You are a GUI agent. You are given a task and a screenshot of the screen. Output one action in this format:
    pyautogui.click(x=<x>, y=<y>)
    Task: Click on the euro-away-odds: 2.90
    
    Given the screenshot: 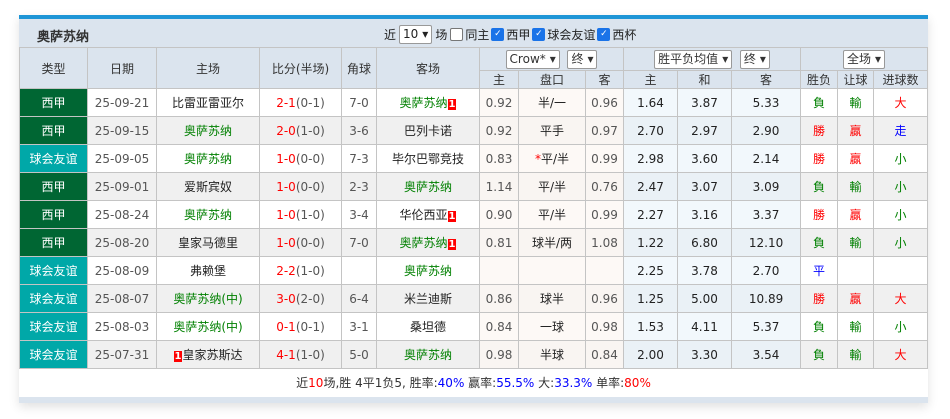 What is the action you would take?
    pyautogui.click(x=766, y=130)
    